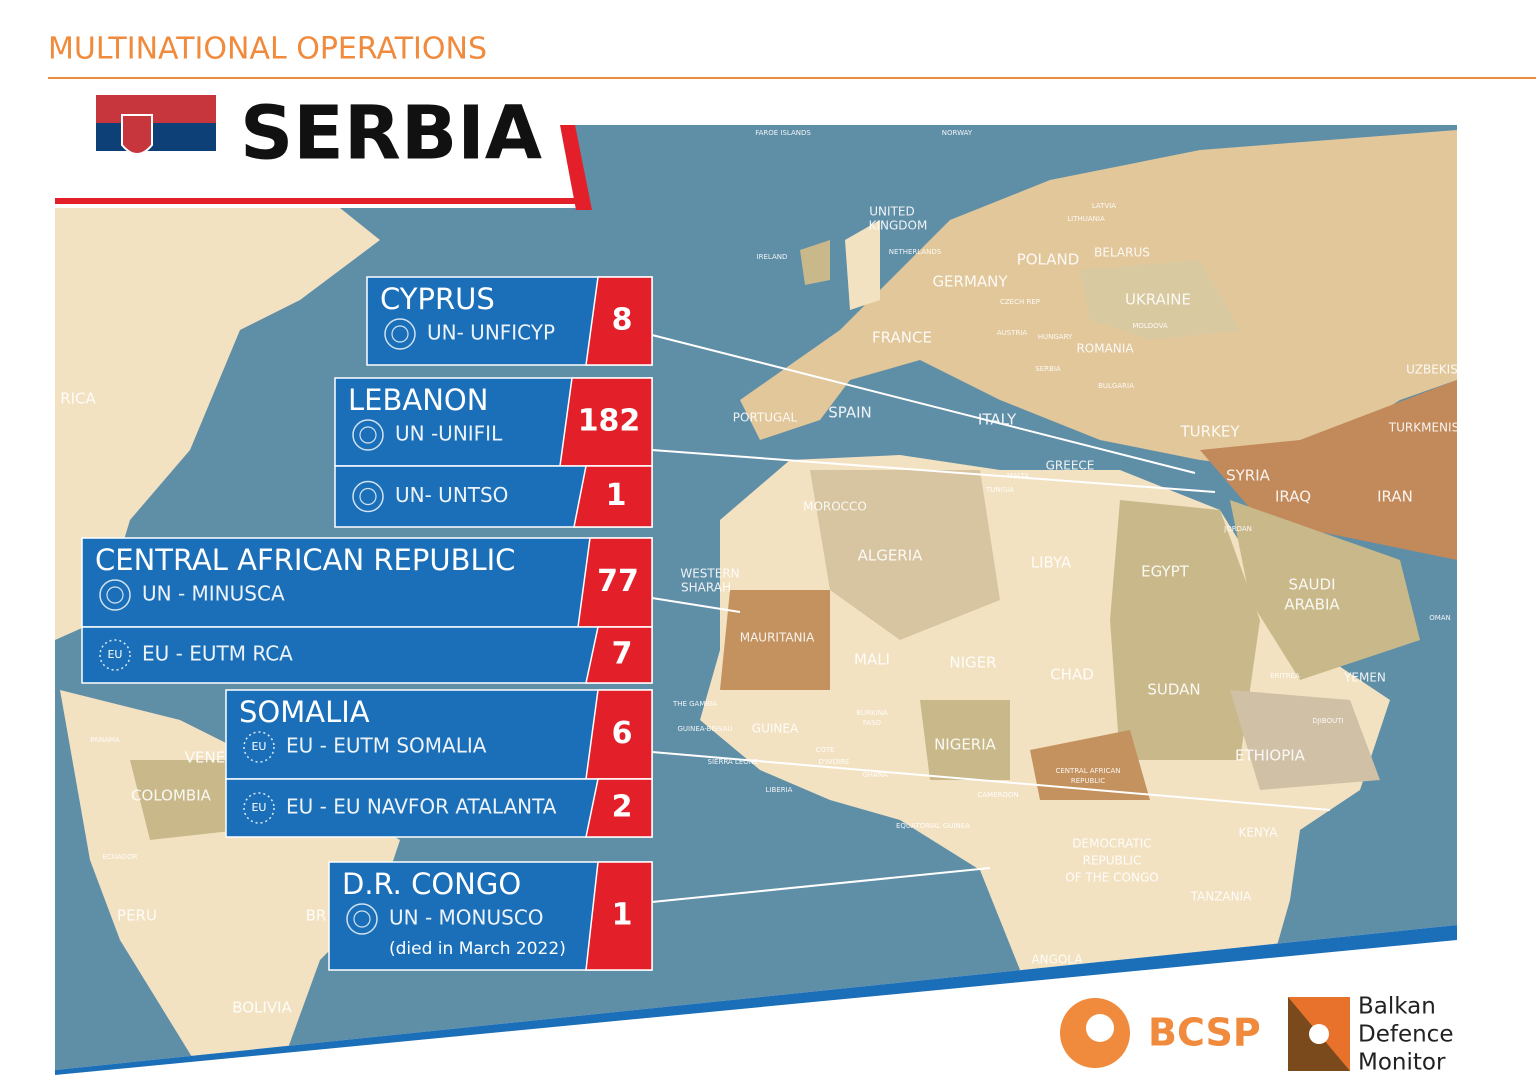  I want to click on map-label: ROMANIA, so click(1105, 349).